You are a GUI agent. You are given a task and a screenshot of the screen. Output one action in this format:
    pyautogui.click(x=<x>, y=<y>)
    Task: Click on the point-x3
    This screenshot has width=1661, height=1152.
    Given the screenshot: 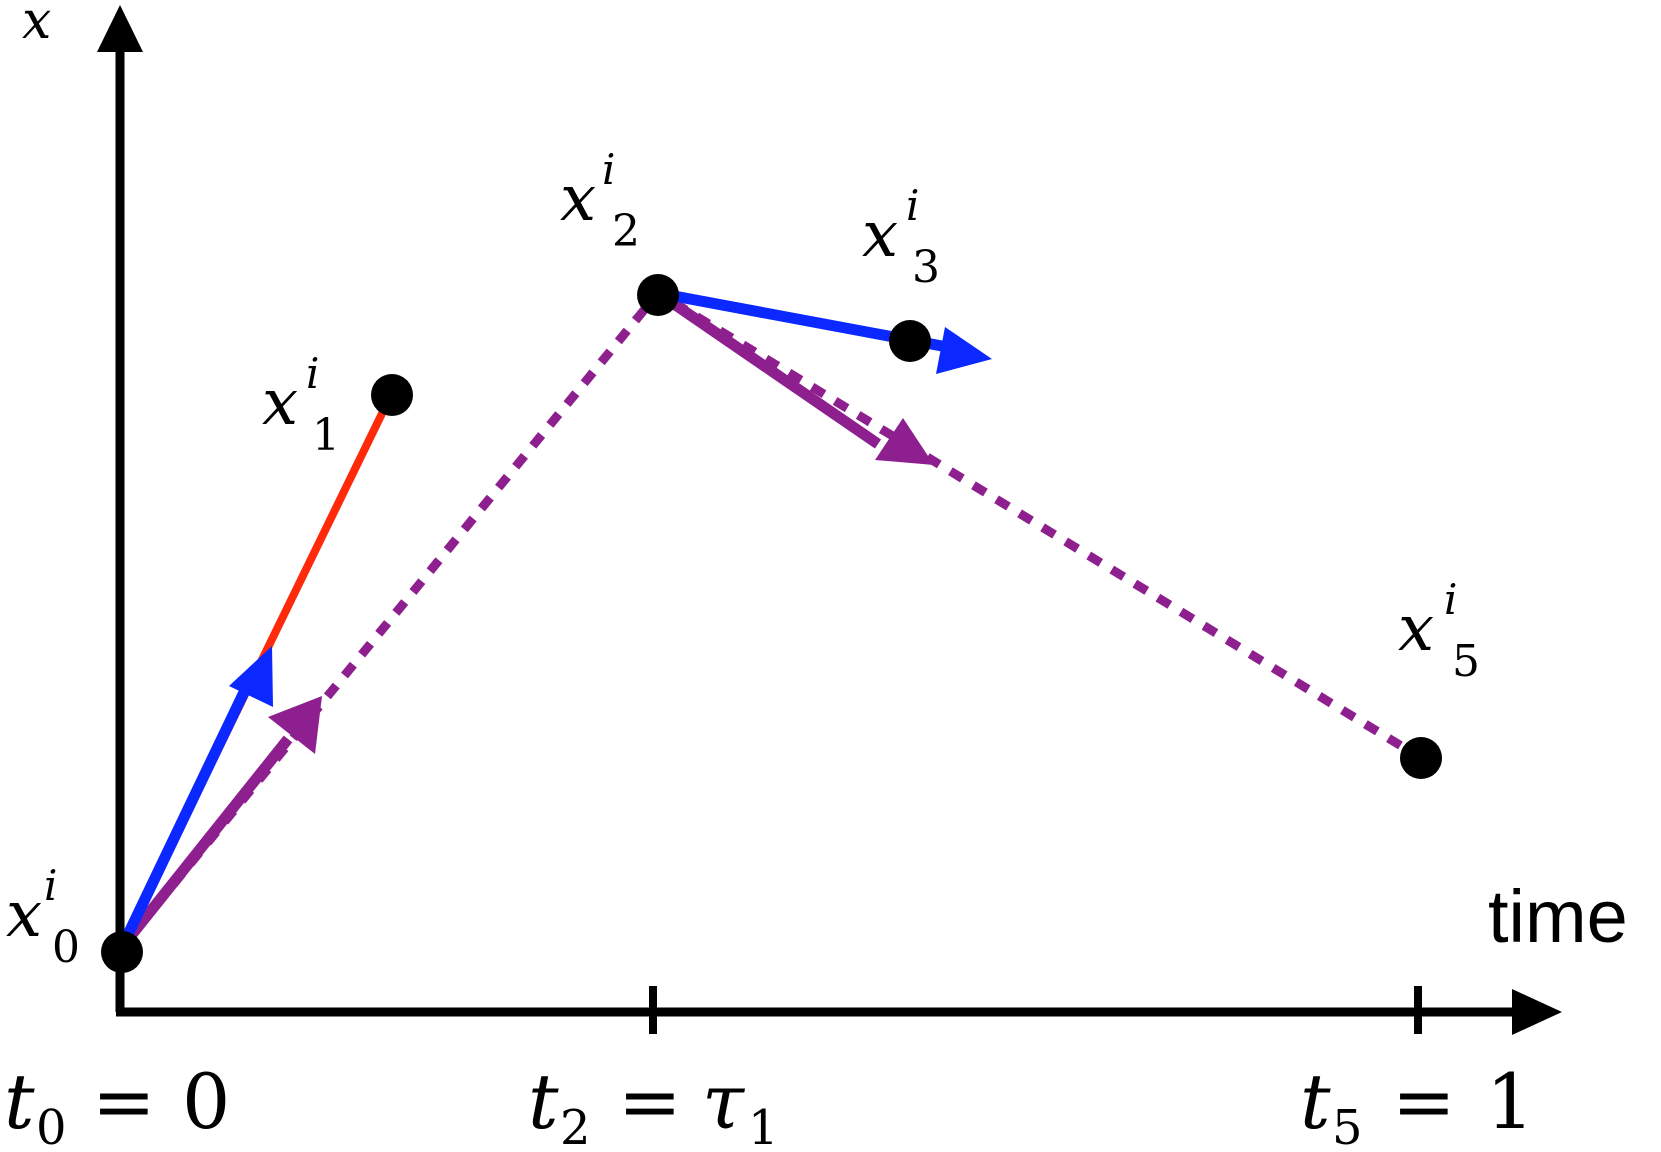 What is the action you would take?
    pyautogui.click(x=910, y=341)
    